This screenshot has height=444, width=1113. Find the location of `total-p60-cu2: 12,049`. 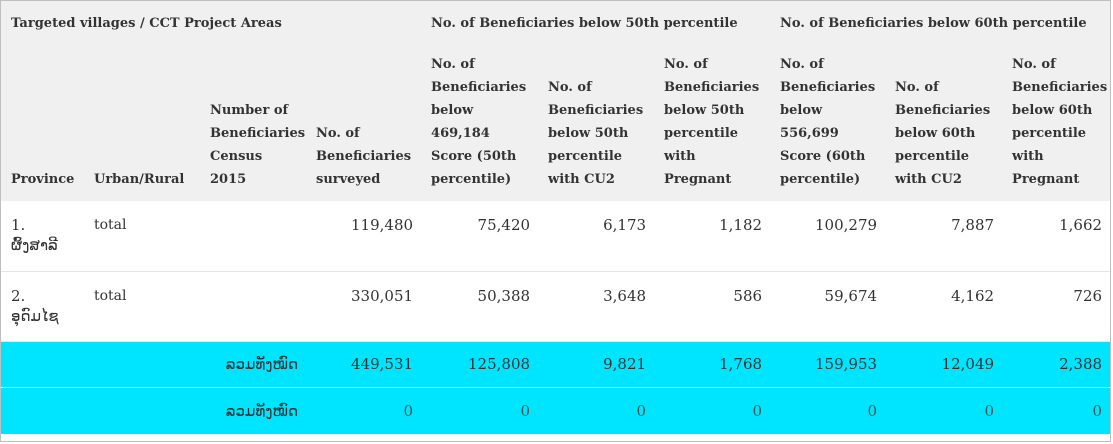

total-p60-cu2: 12,049 is located at coordinates (944, 364).